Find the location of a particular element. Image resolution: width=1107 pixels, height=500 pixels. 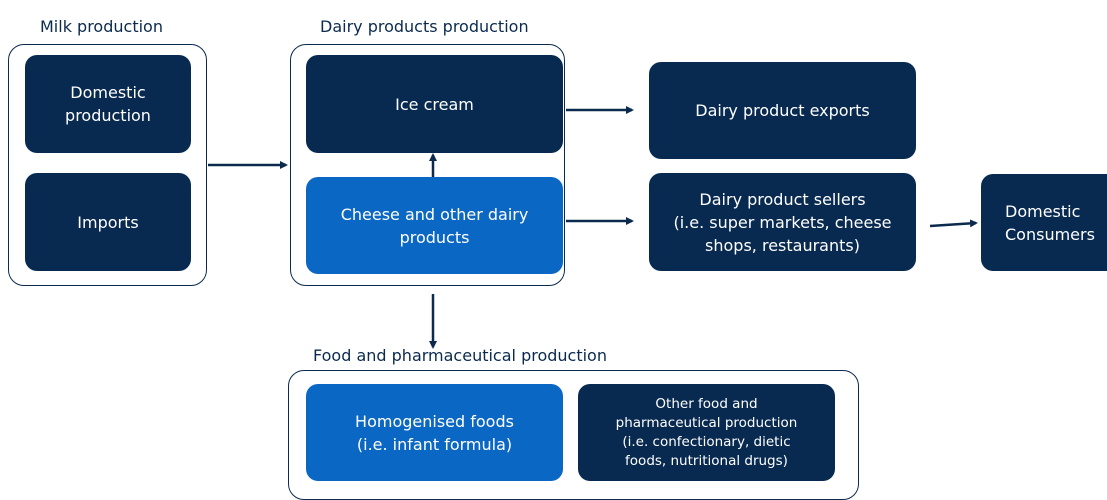

node-label: Homogenised foods is located at coordinates (434, 421).